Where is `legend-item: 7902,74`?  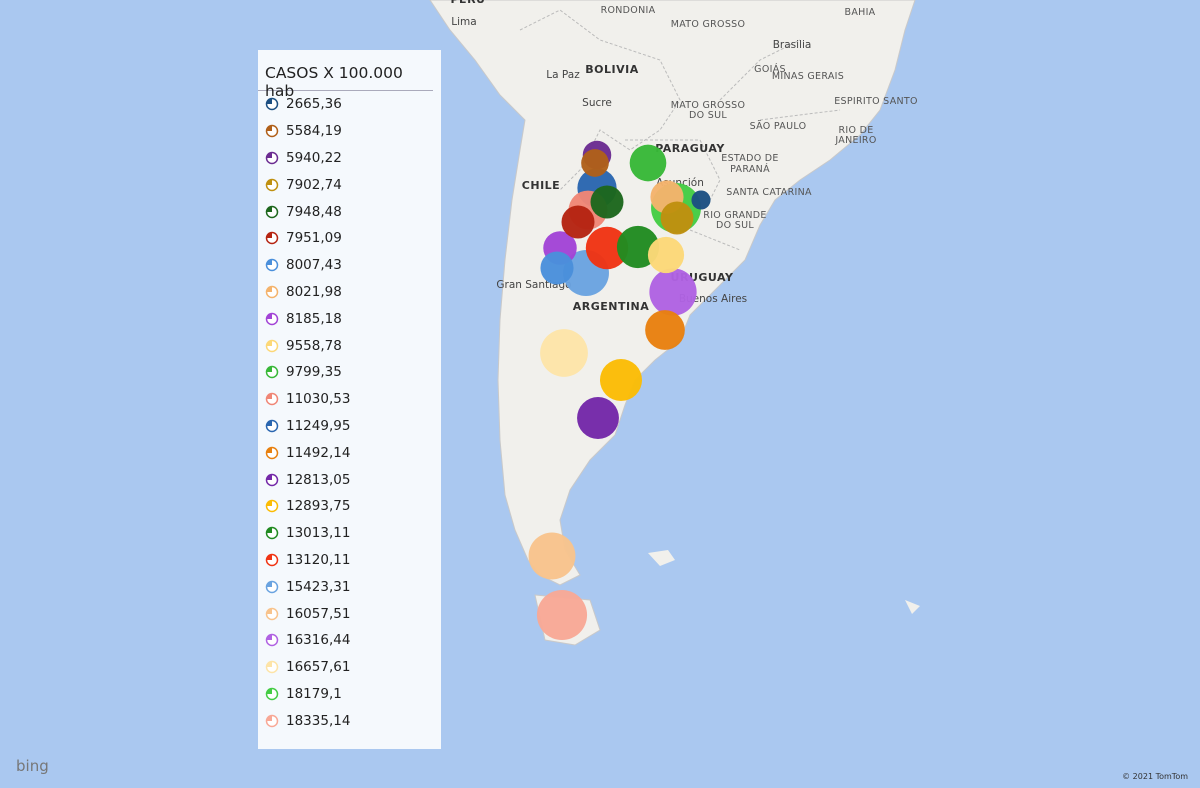 legend-item: 7902,74 is located at coordinates (349, 184).